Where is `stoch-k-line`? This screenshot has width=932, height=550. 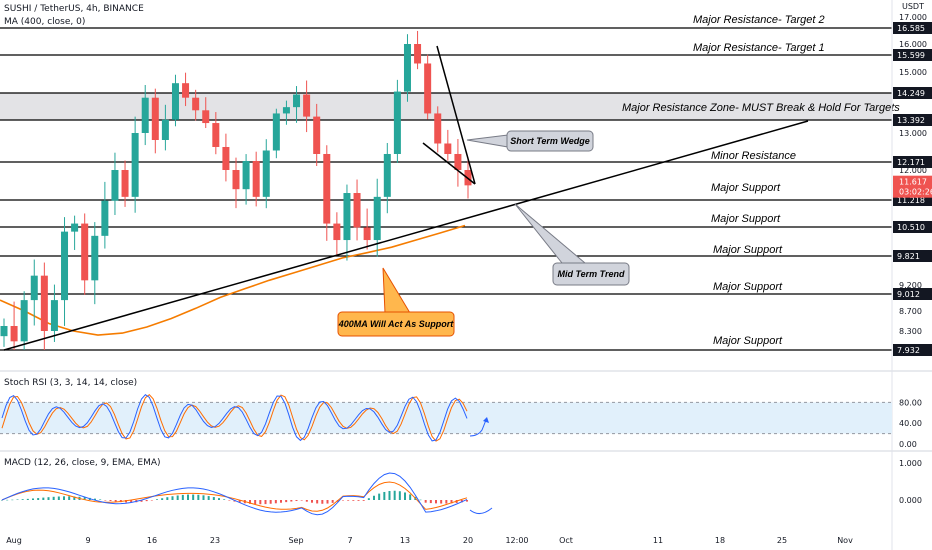 stoch-k-line is located at coordinates (234, 418).